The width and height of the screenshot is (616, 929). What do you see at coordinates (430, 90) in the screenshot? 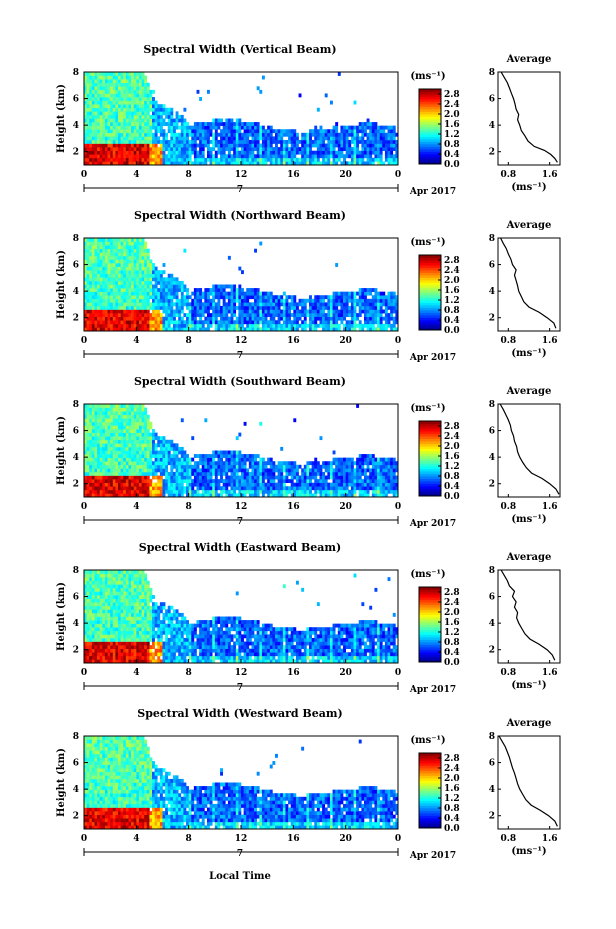
I see `colorbar-segment` at bounding box center [430, 90].